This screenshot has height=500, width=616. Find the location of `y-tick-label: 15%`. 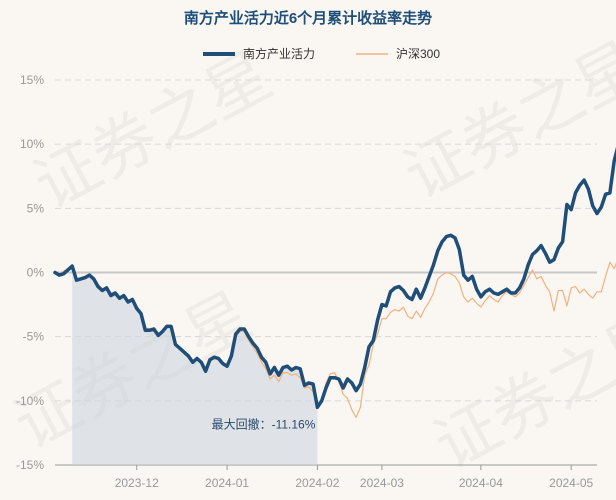

y-tick-label: 15% is located at coordinates (32, 80).